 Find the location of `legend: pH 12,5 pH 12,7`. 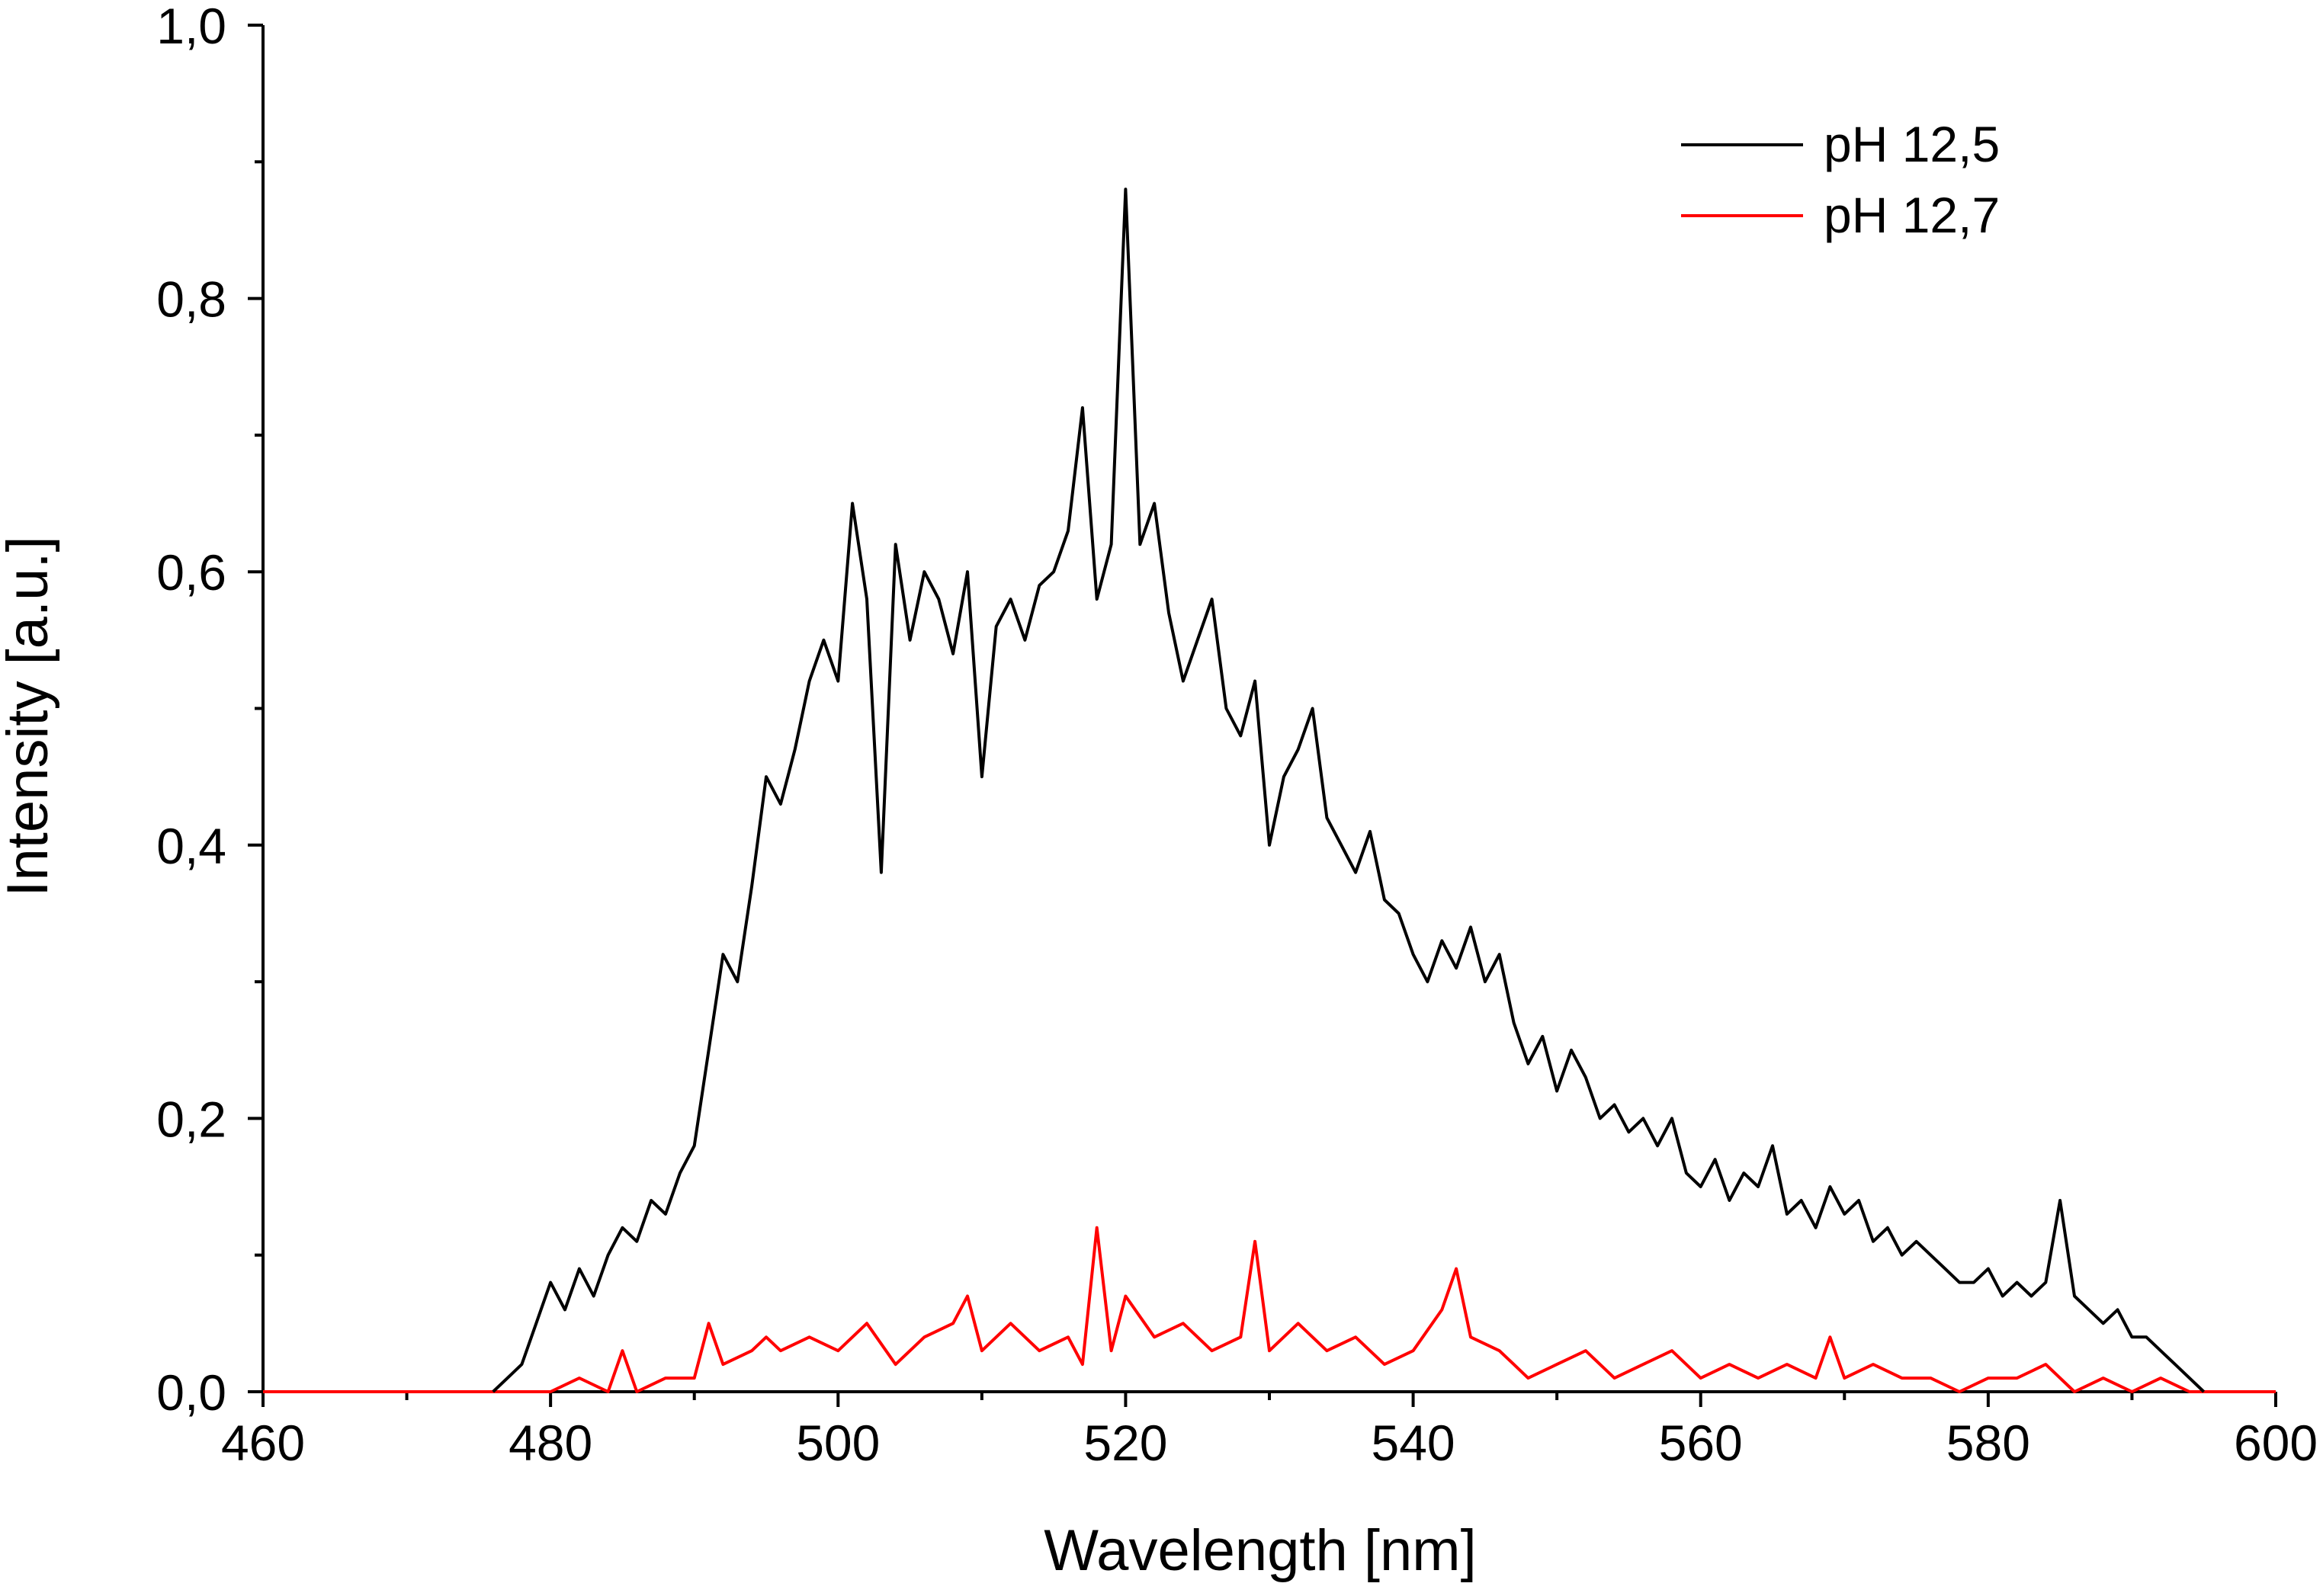

legend: pH 12,5 pH 12,7 is located at coordinates (1841, 179).